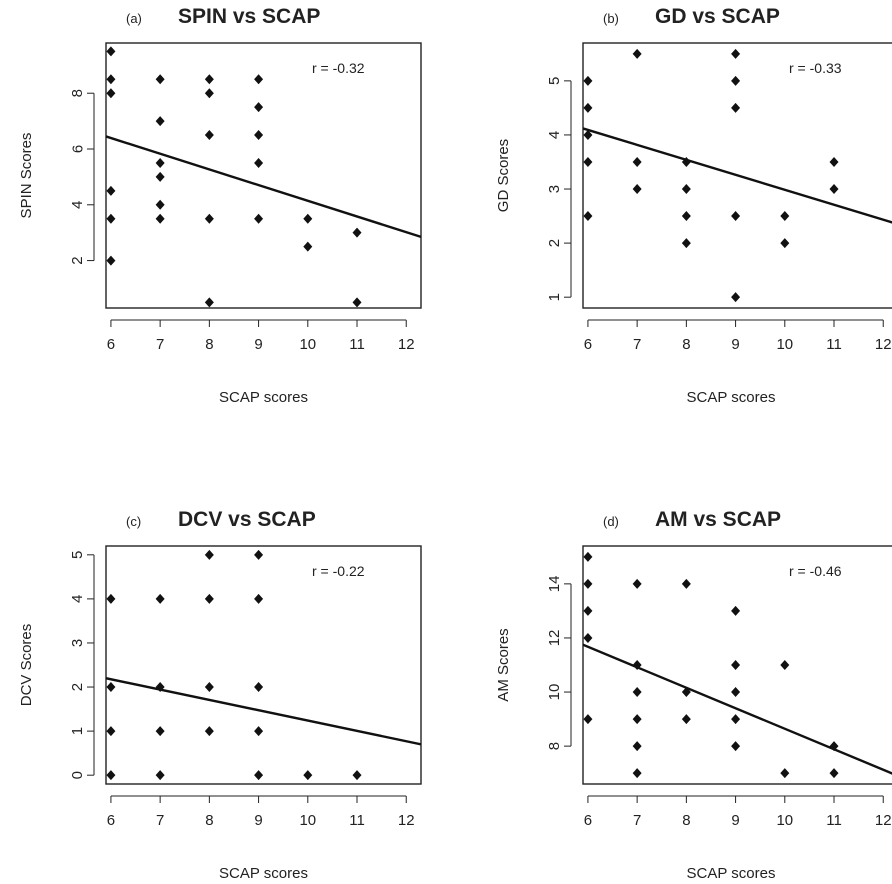 The width and height of the screenshot is (892, 884). I want to click on panel-label: (b), so click(611, 18).